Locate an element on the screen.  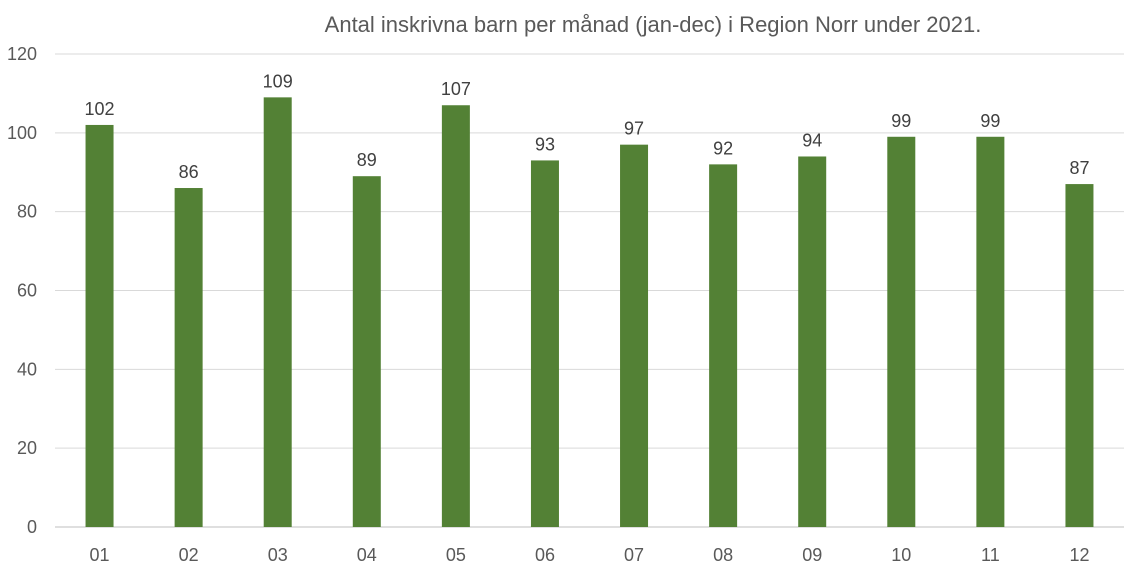
data-label: 87 is located at coordinates (1079, 168).